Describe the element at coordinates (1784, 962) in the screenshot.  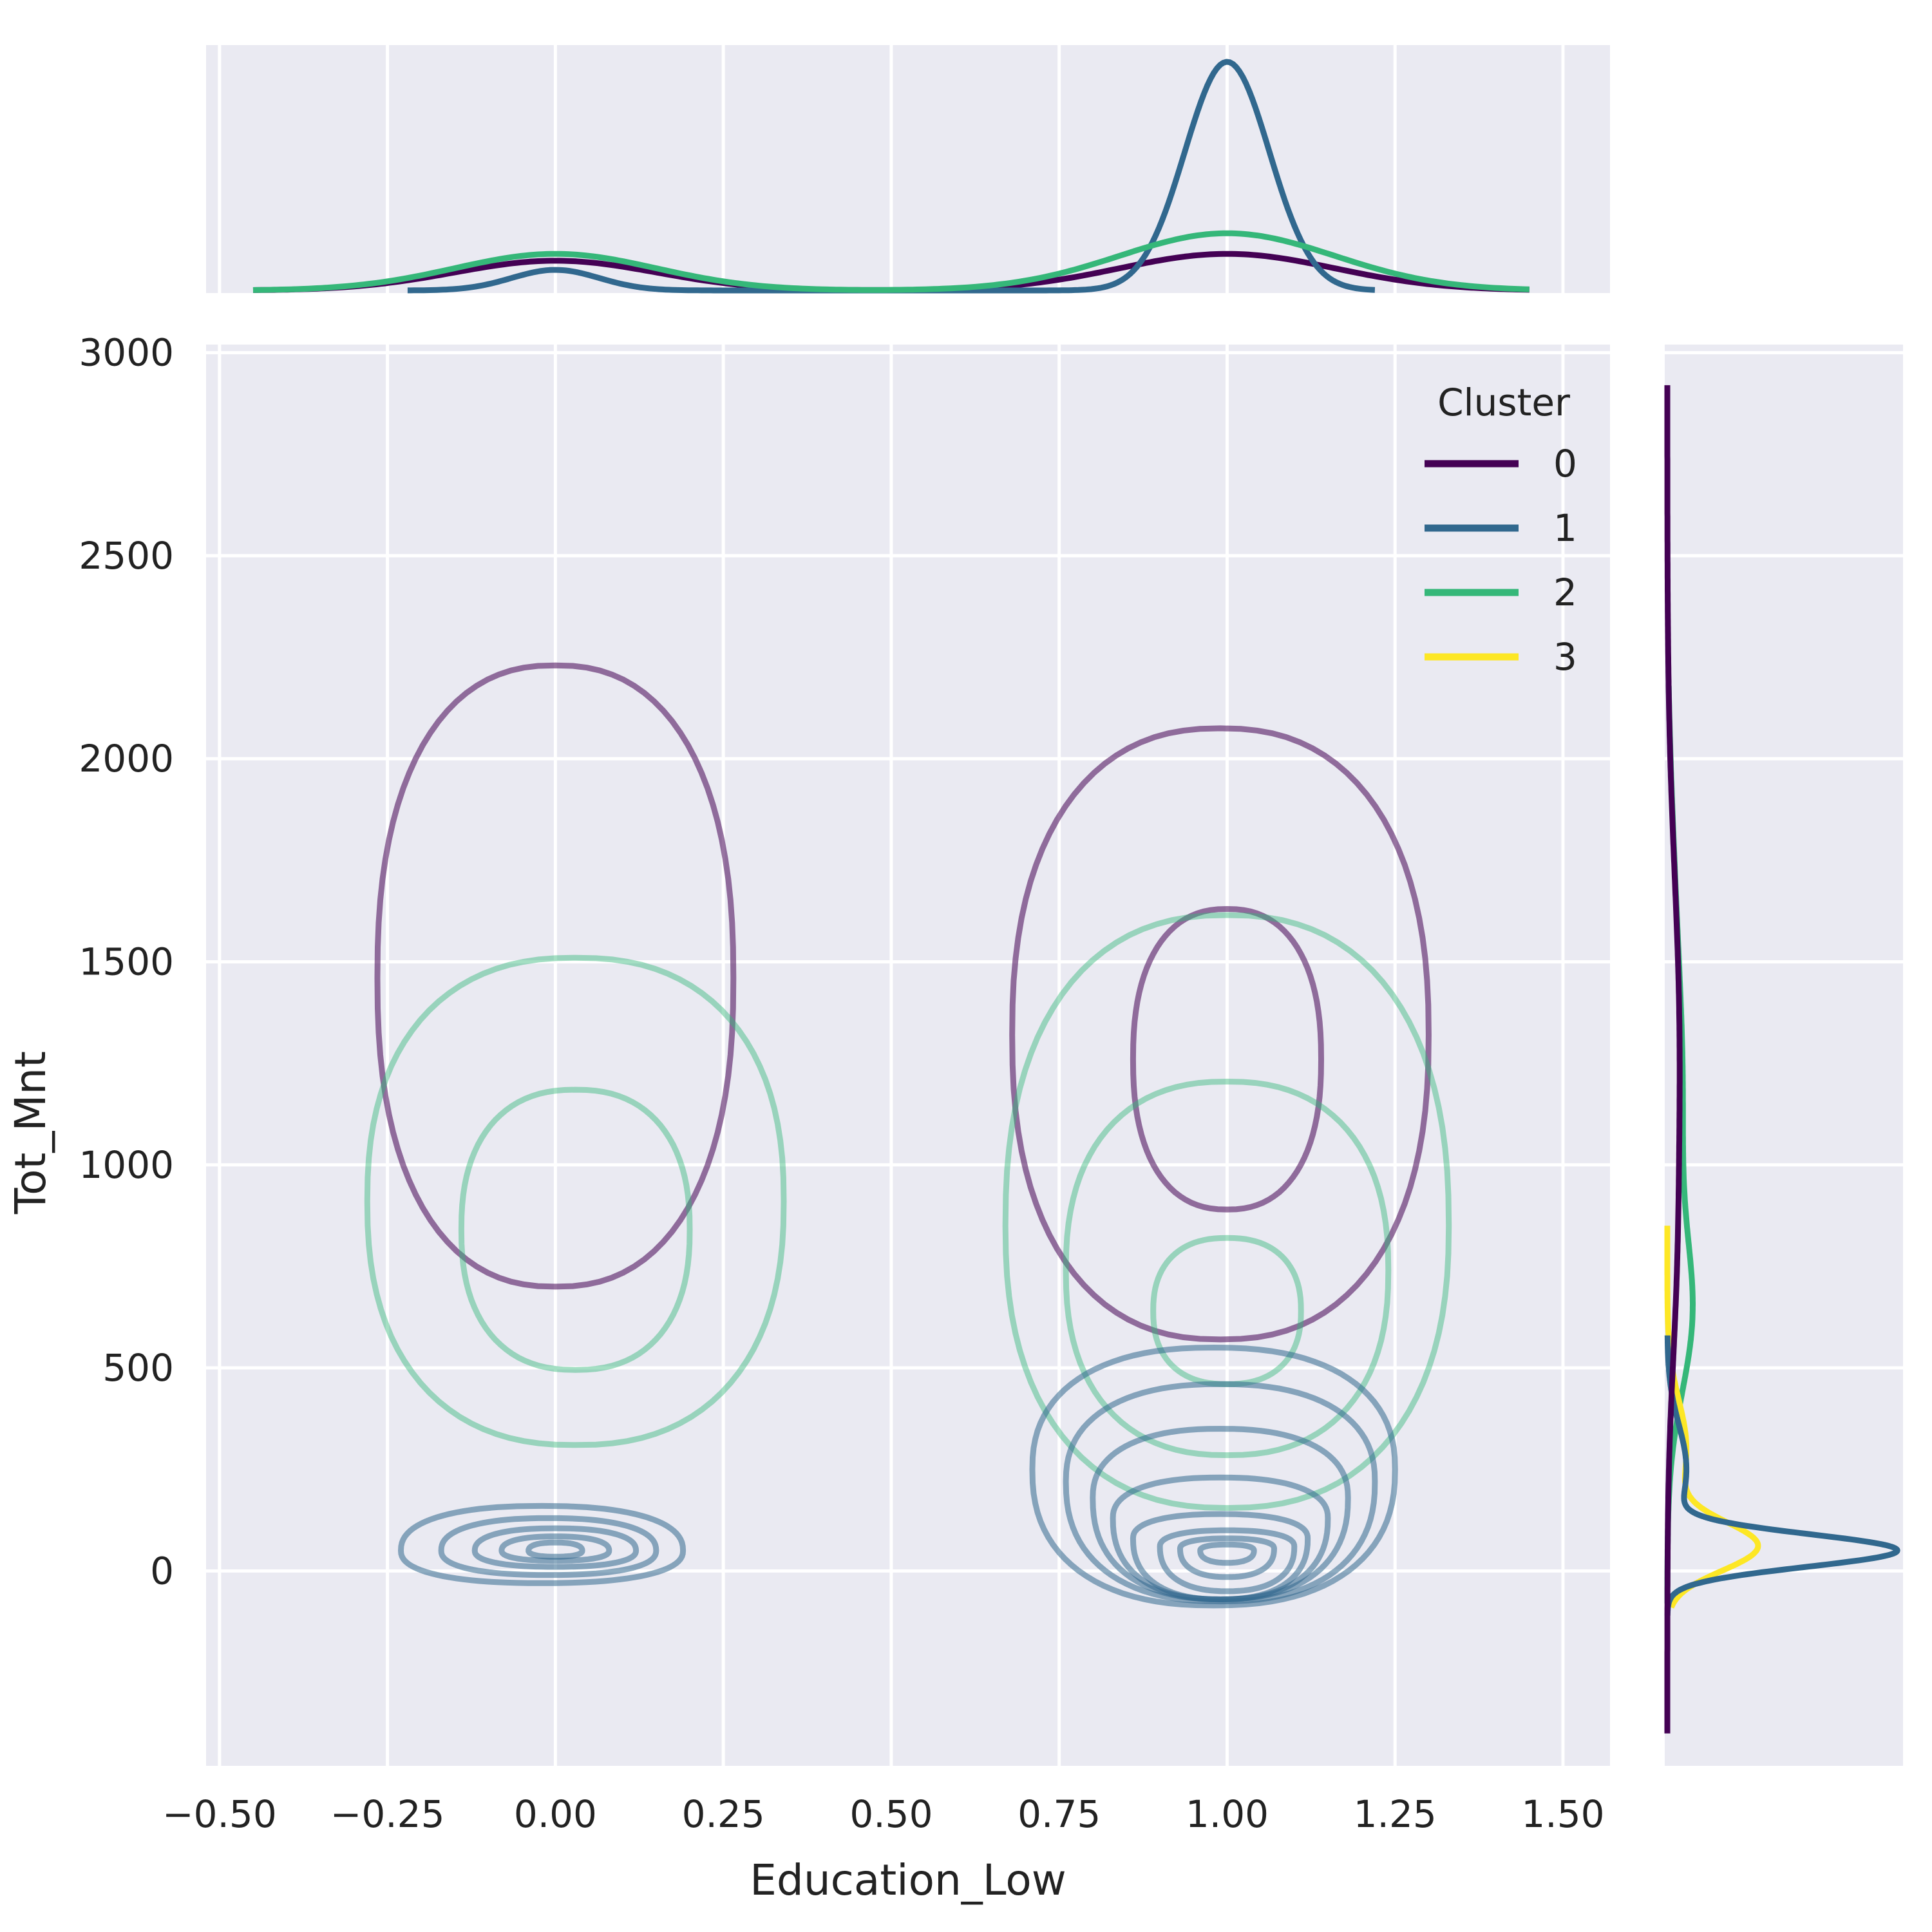
I see `y-marginal-grid` at that location.